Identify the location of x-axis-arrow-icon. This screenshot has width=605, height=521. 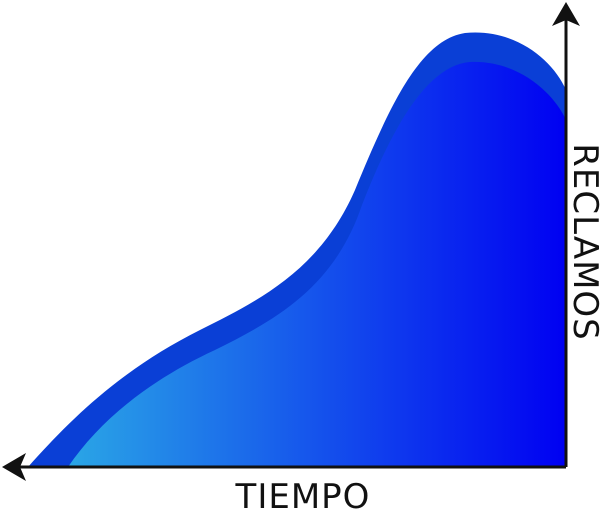
(14, 467).